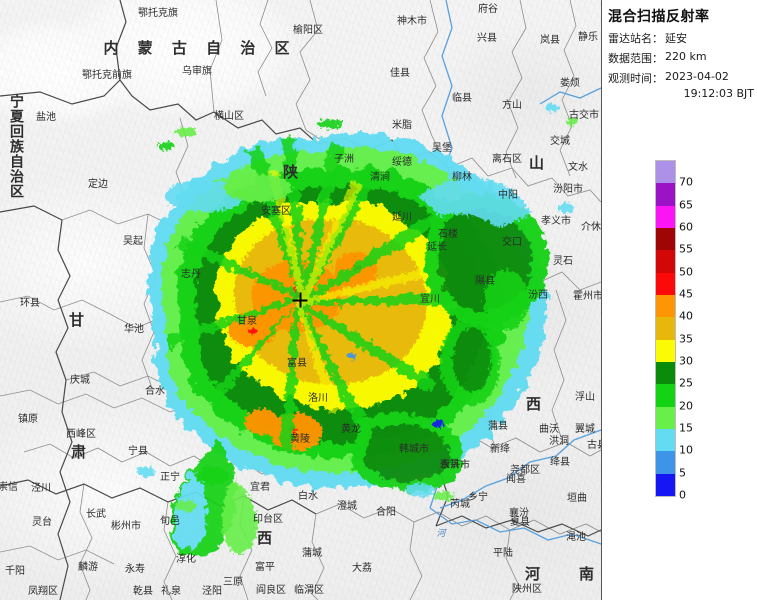 This screenshot has width=757, height=600. I want to click on colorbar-tick-55: 55, so click(686, 249).